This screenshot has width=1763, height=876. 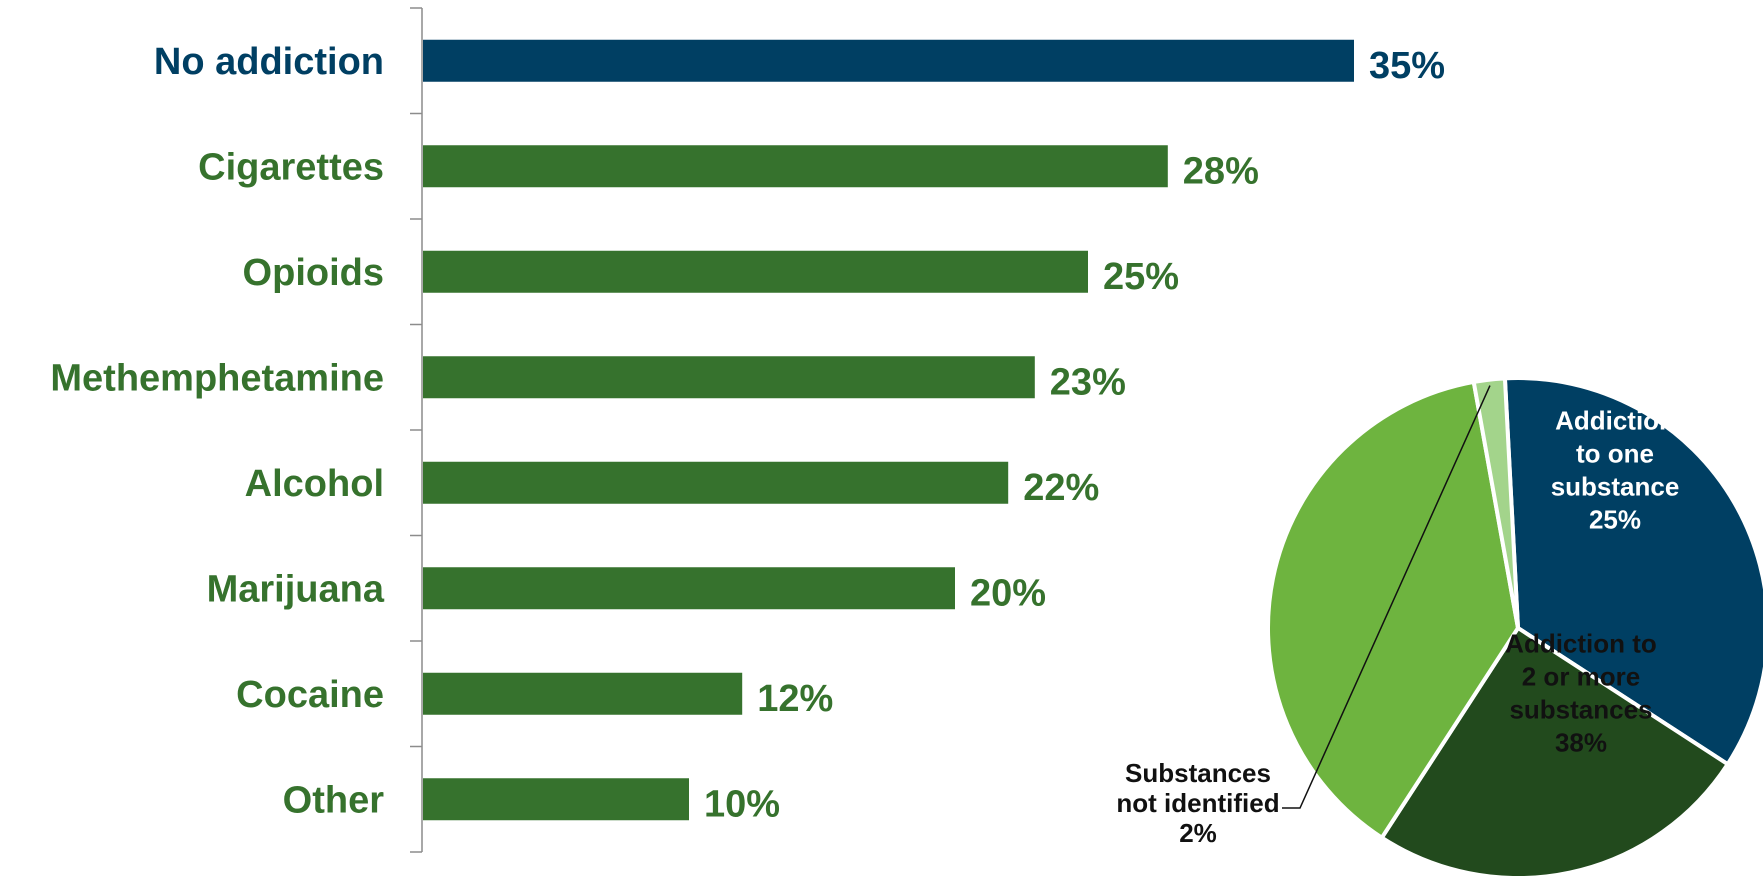 What do you see at coordinates (755, 271) in the screenshot?
I see `bar-opioids` at bounding box center [755, 271].